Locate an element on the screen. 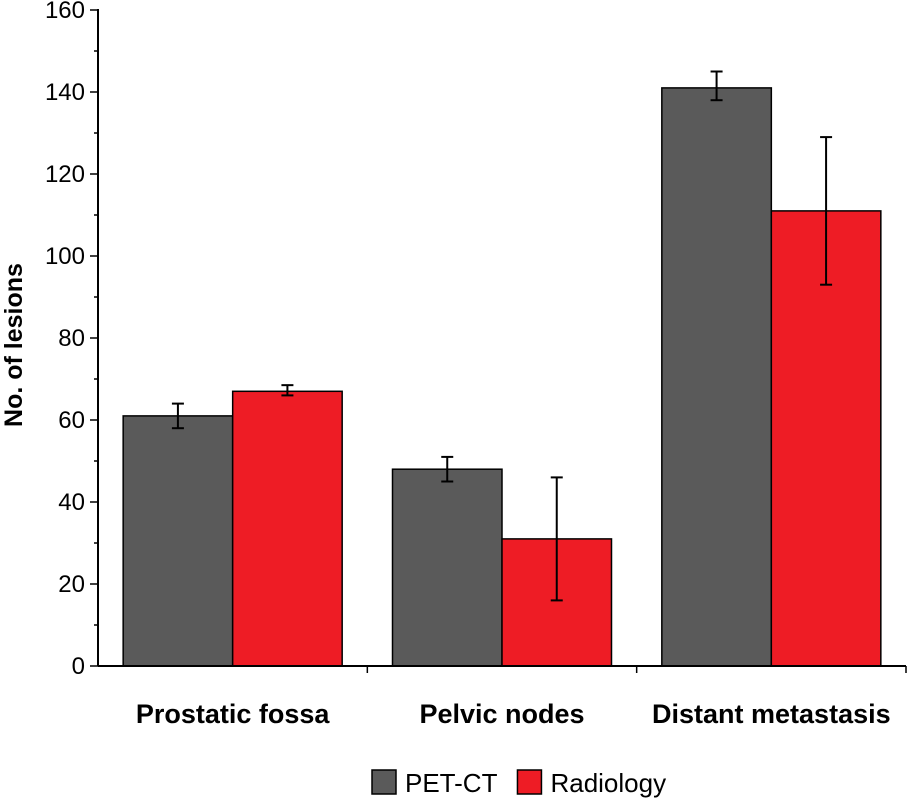  y-tick-label: 60 is located at coordinates (71, 420).